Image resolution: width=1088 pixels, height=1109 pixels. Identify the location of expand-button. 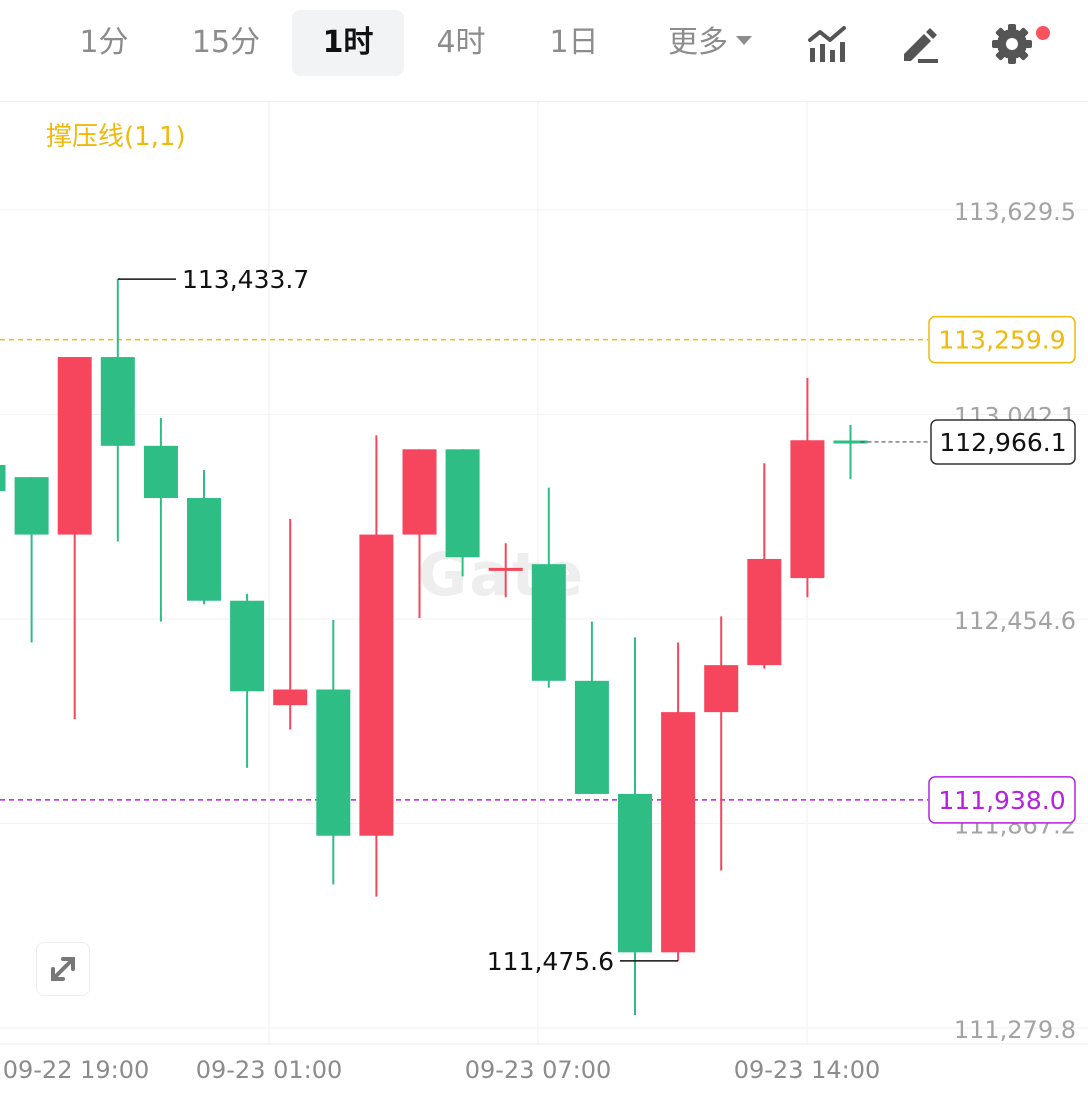
(63, 969).